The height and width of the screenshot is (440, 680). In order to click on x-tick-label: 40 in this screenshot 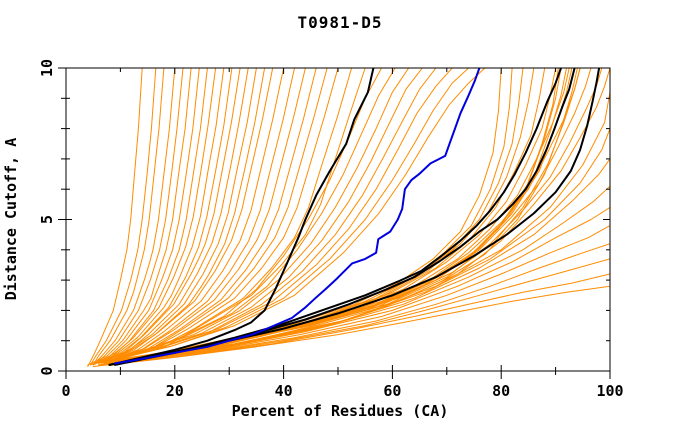, I will do `click(284, 391)`.